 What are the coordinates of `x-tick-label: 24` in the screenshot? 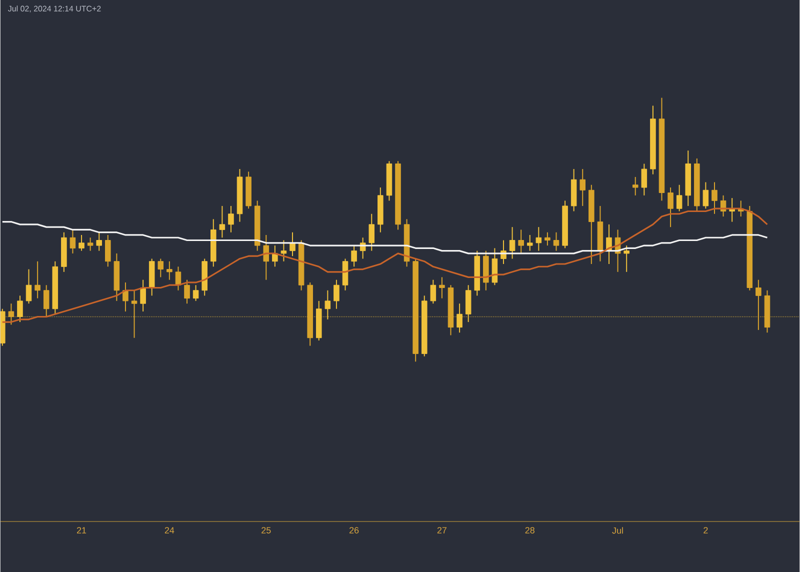 It's located at (169, 530).